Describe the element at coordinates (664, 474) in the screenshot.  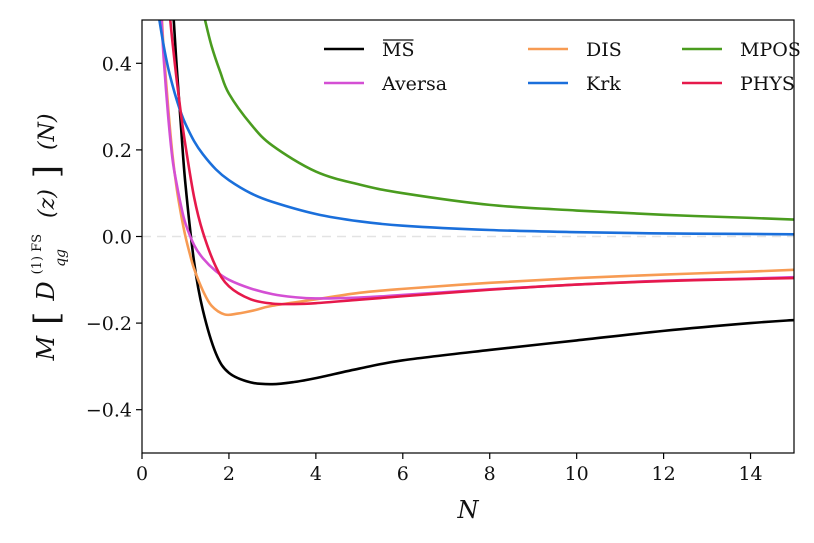
I see `x-tick-label: 12` at that location.